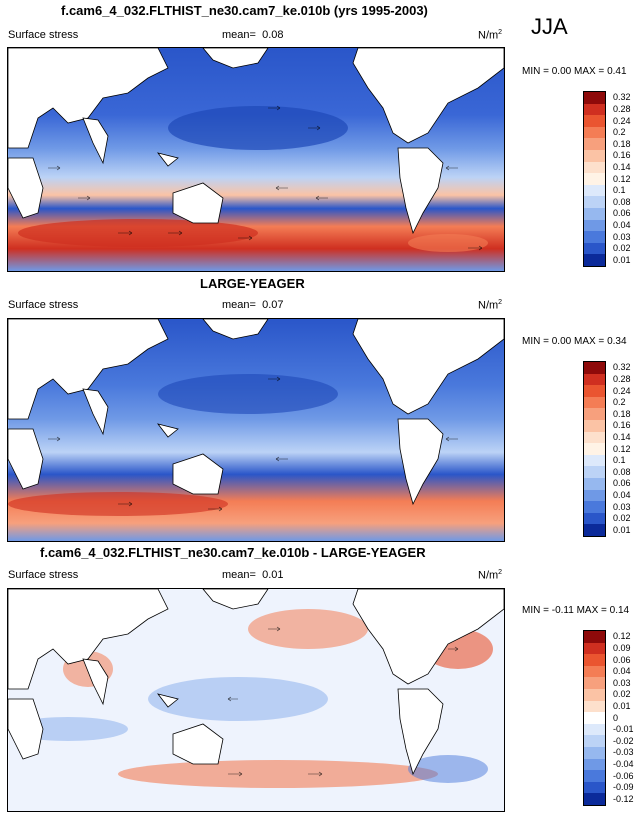 Image resolution: width=643 pixels, height=817 pixels. Describe the element at coordinates (43, 575) in the screenshot. I see `panel3-variable-label: Surface stress` at that location.